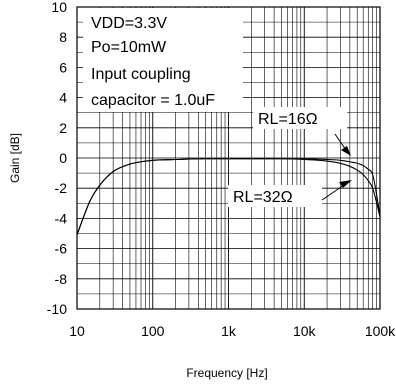 Image resolution: width=396 pixels, height=387 pixels. What do you see at coordinates (61, 249) in the screenshot?
I see `y-tick-label: -6` at bounding box center [61, 249].